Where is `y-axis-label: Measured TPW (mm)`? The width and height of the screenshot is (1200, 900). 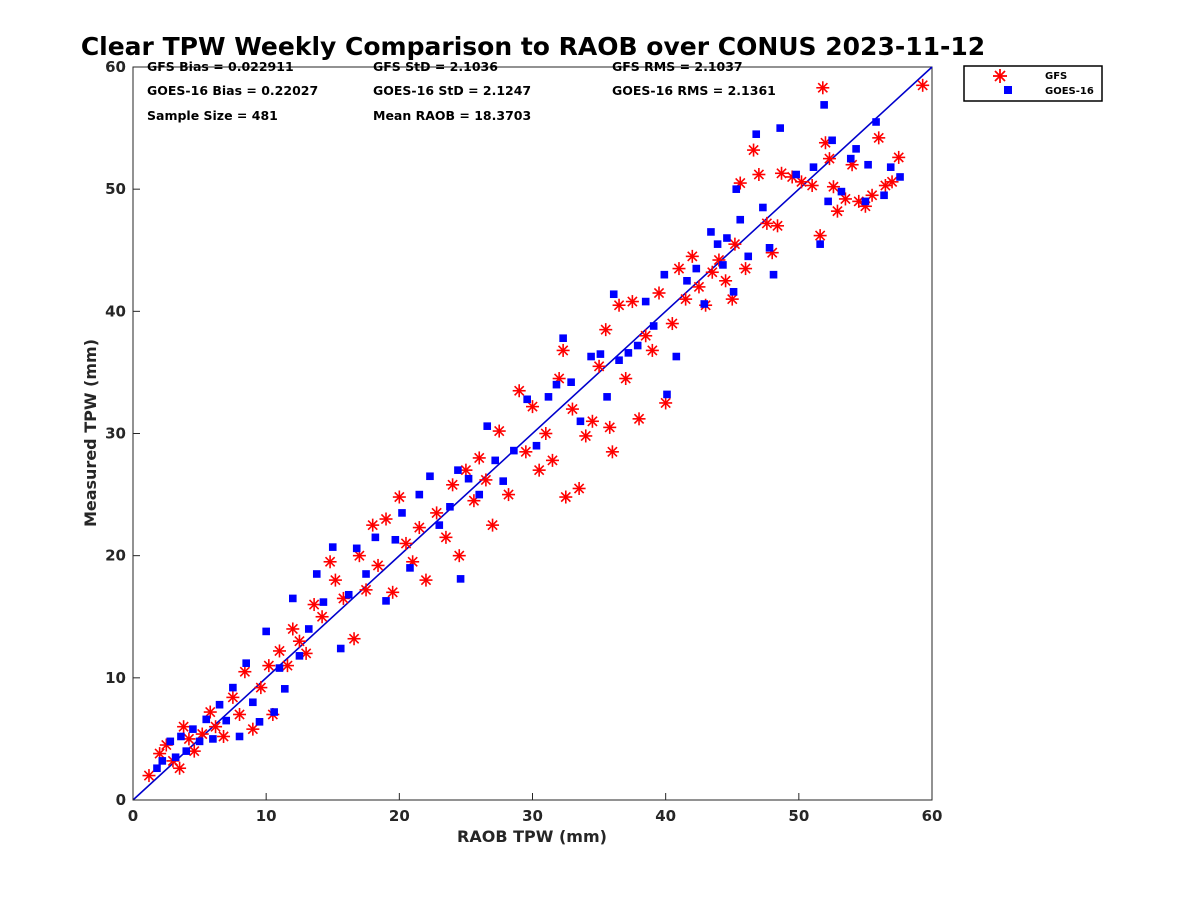
y-axis-label: Measured TPW (mm) is located at coordinates (90, 433).